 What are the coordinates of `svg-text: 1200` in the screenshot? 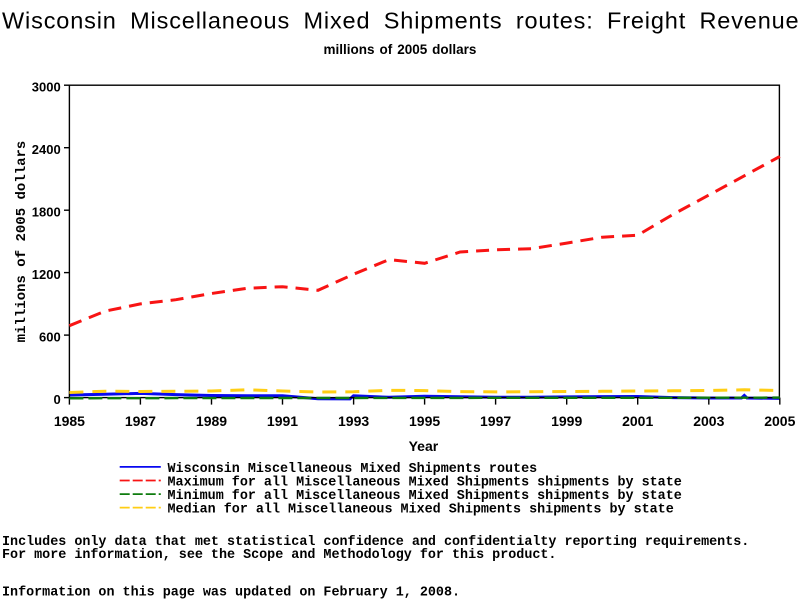 It's located at (46, 274).